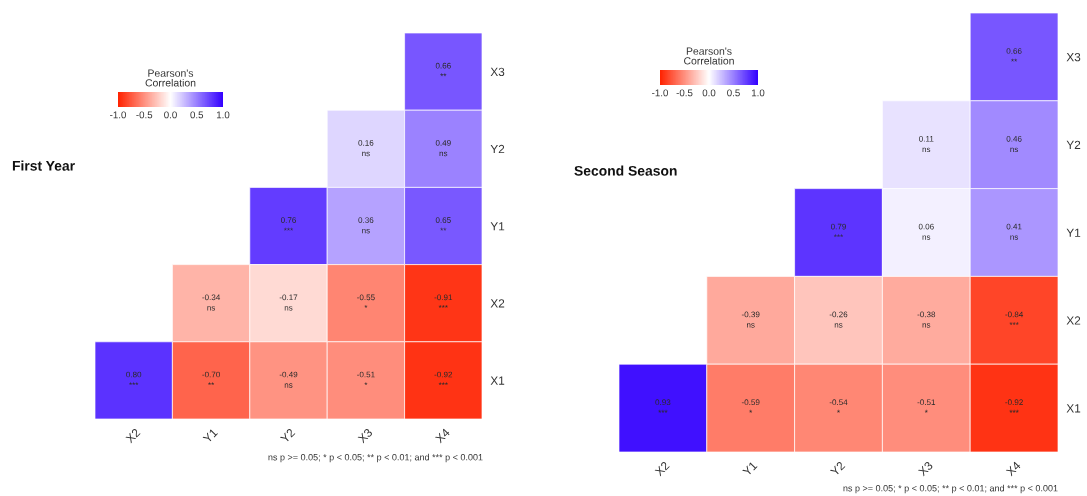 The width and height of the screenshot is (1087, 496). What do you see at coordinates (288, 379) in the screenshot?
I see `data-label: -0.49 ns` at bounding box center [288, 379].